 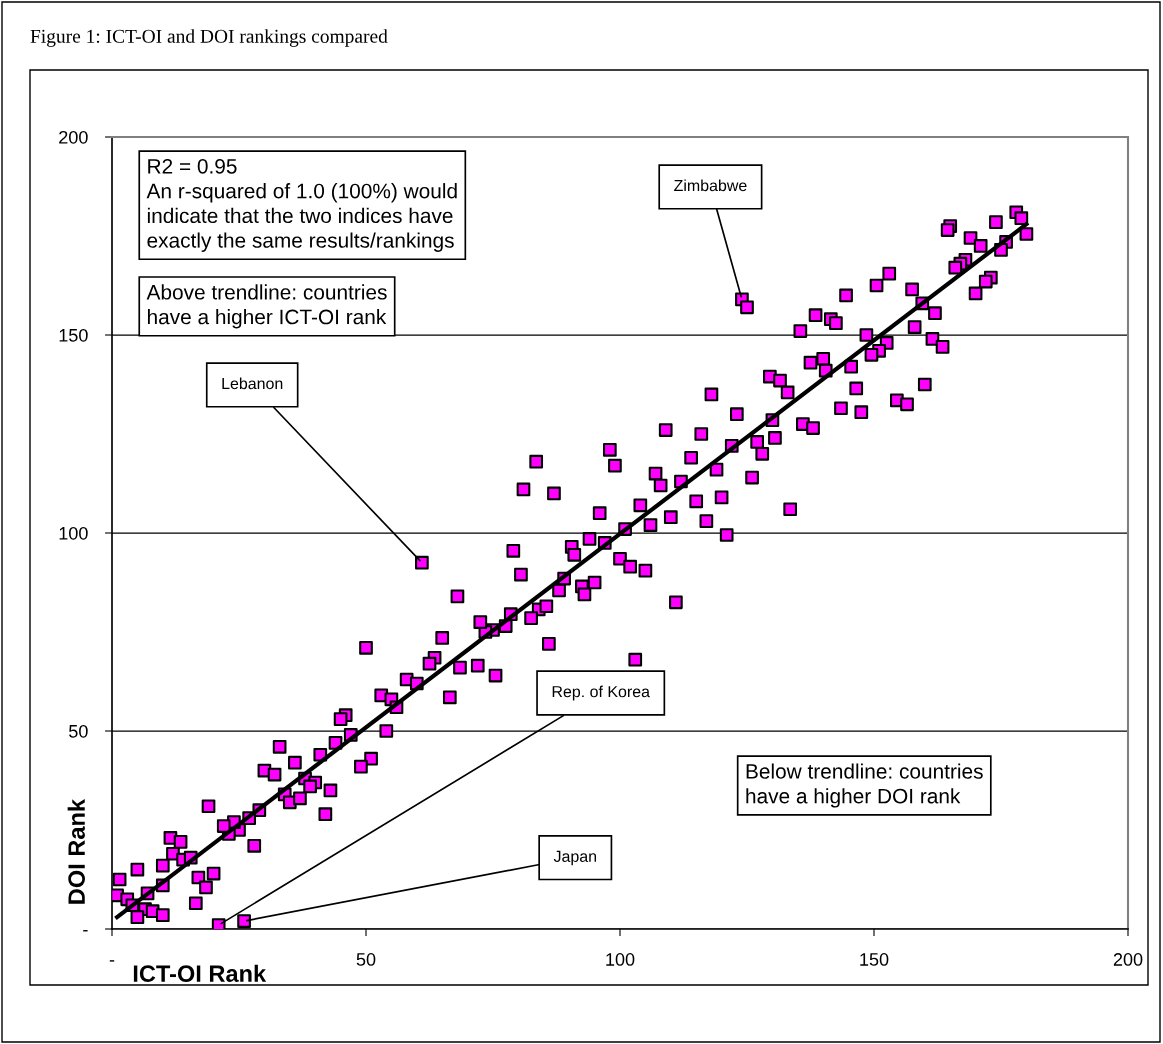 I want to click on x-tick-label: 150, so click(x=874, y=959).